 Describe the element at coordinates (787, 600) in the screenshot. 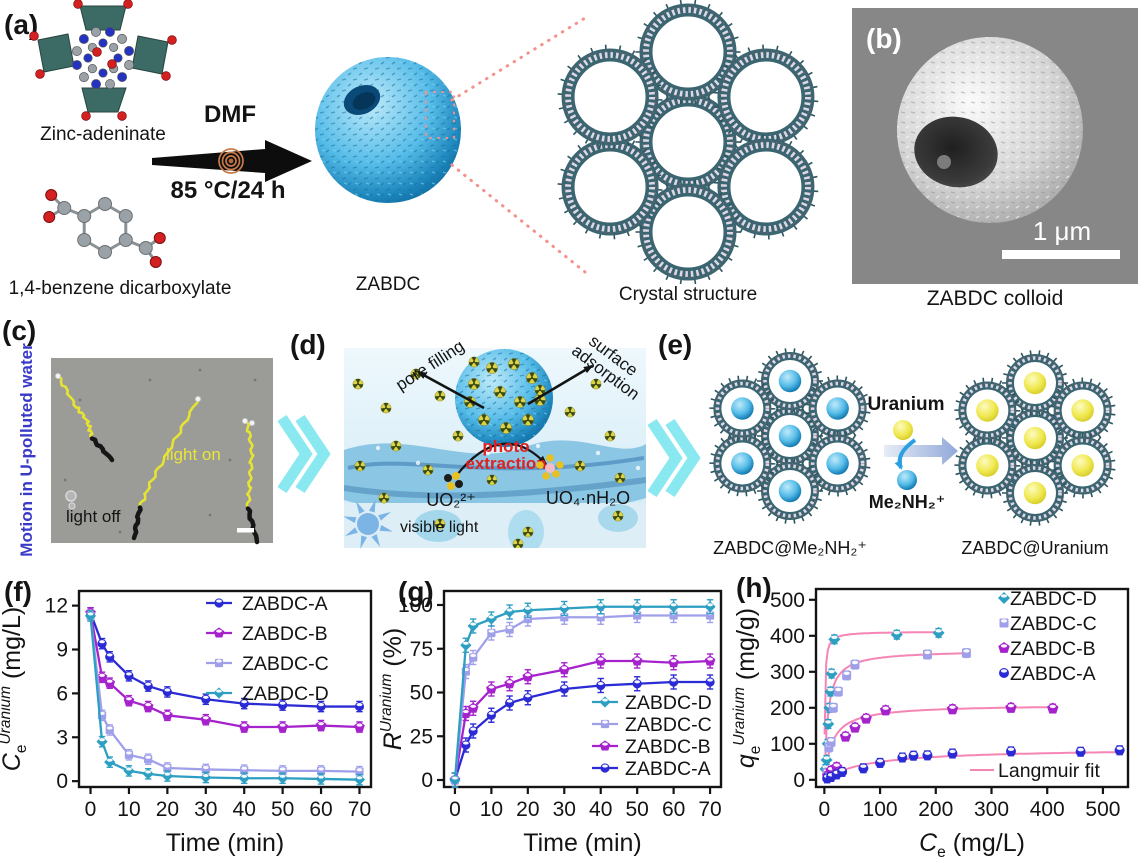

I see `y-tick-label: 500` at that location.